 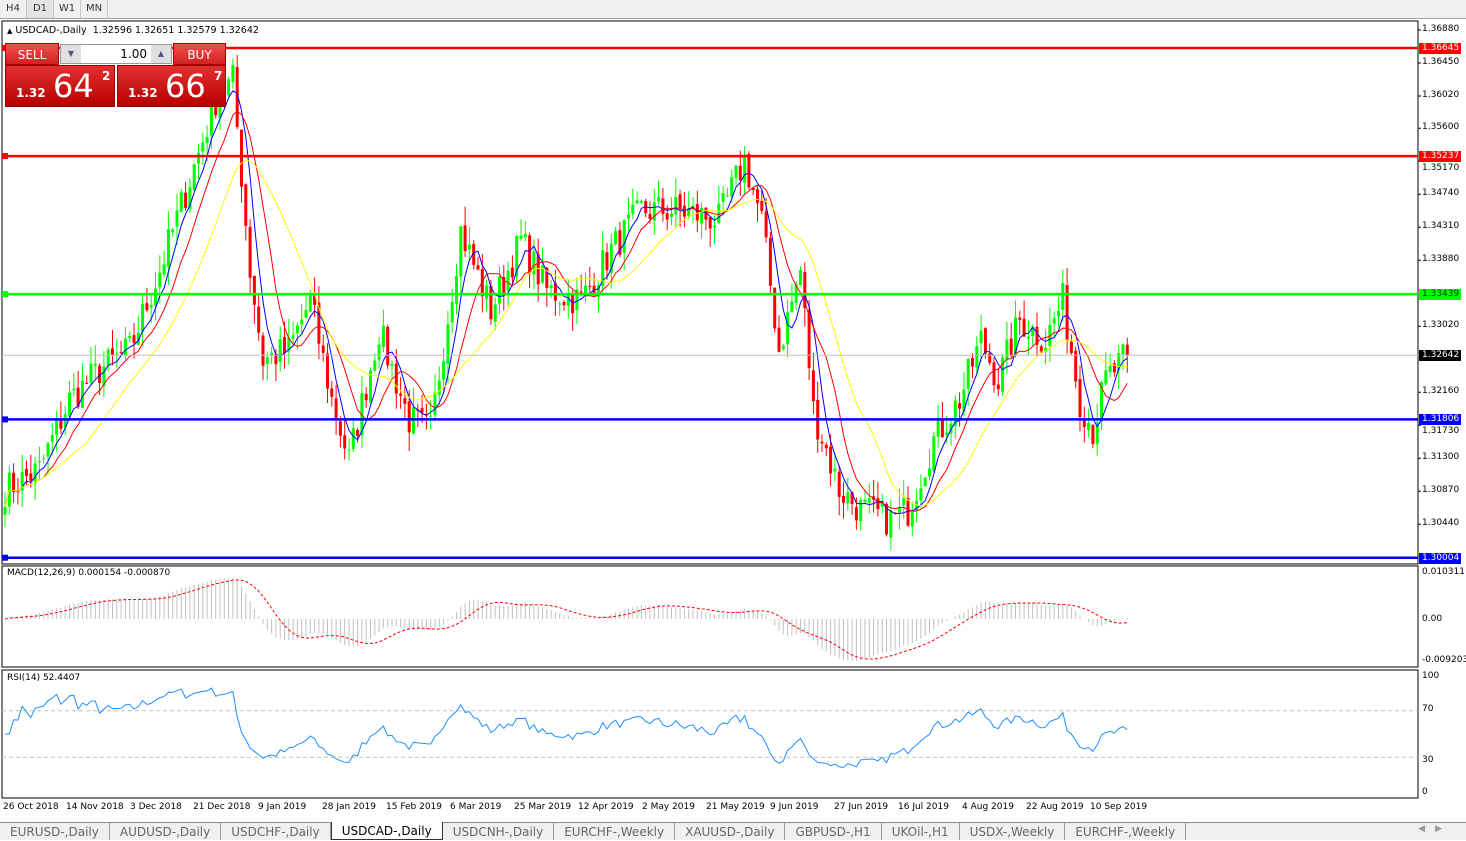 I want to click on date-axis-label: 4 Aug 2019, so click(x=988, y=807).